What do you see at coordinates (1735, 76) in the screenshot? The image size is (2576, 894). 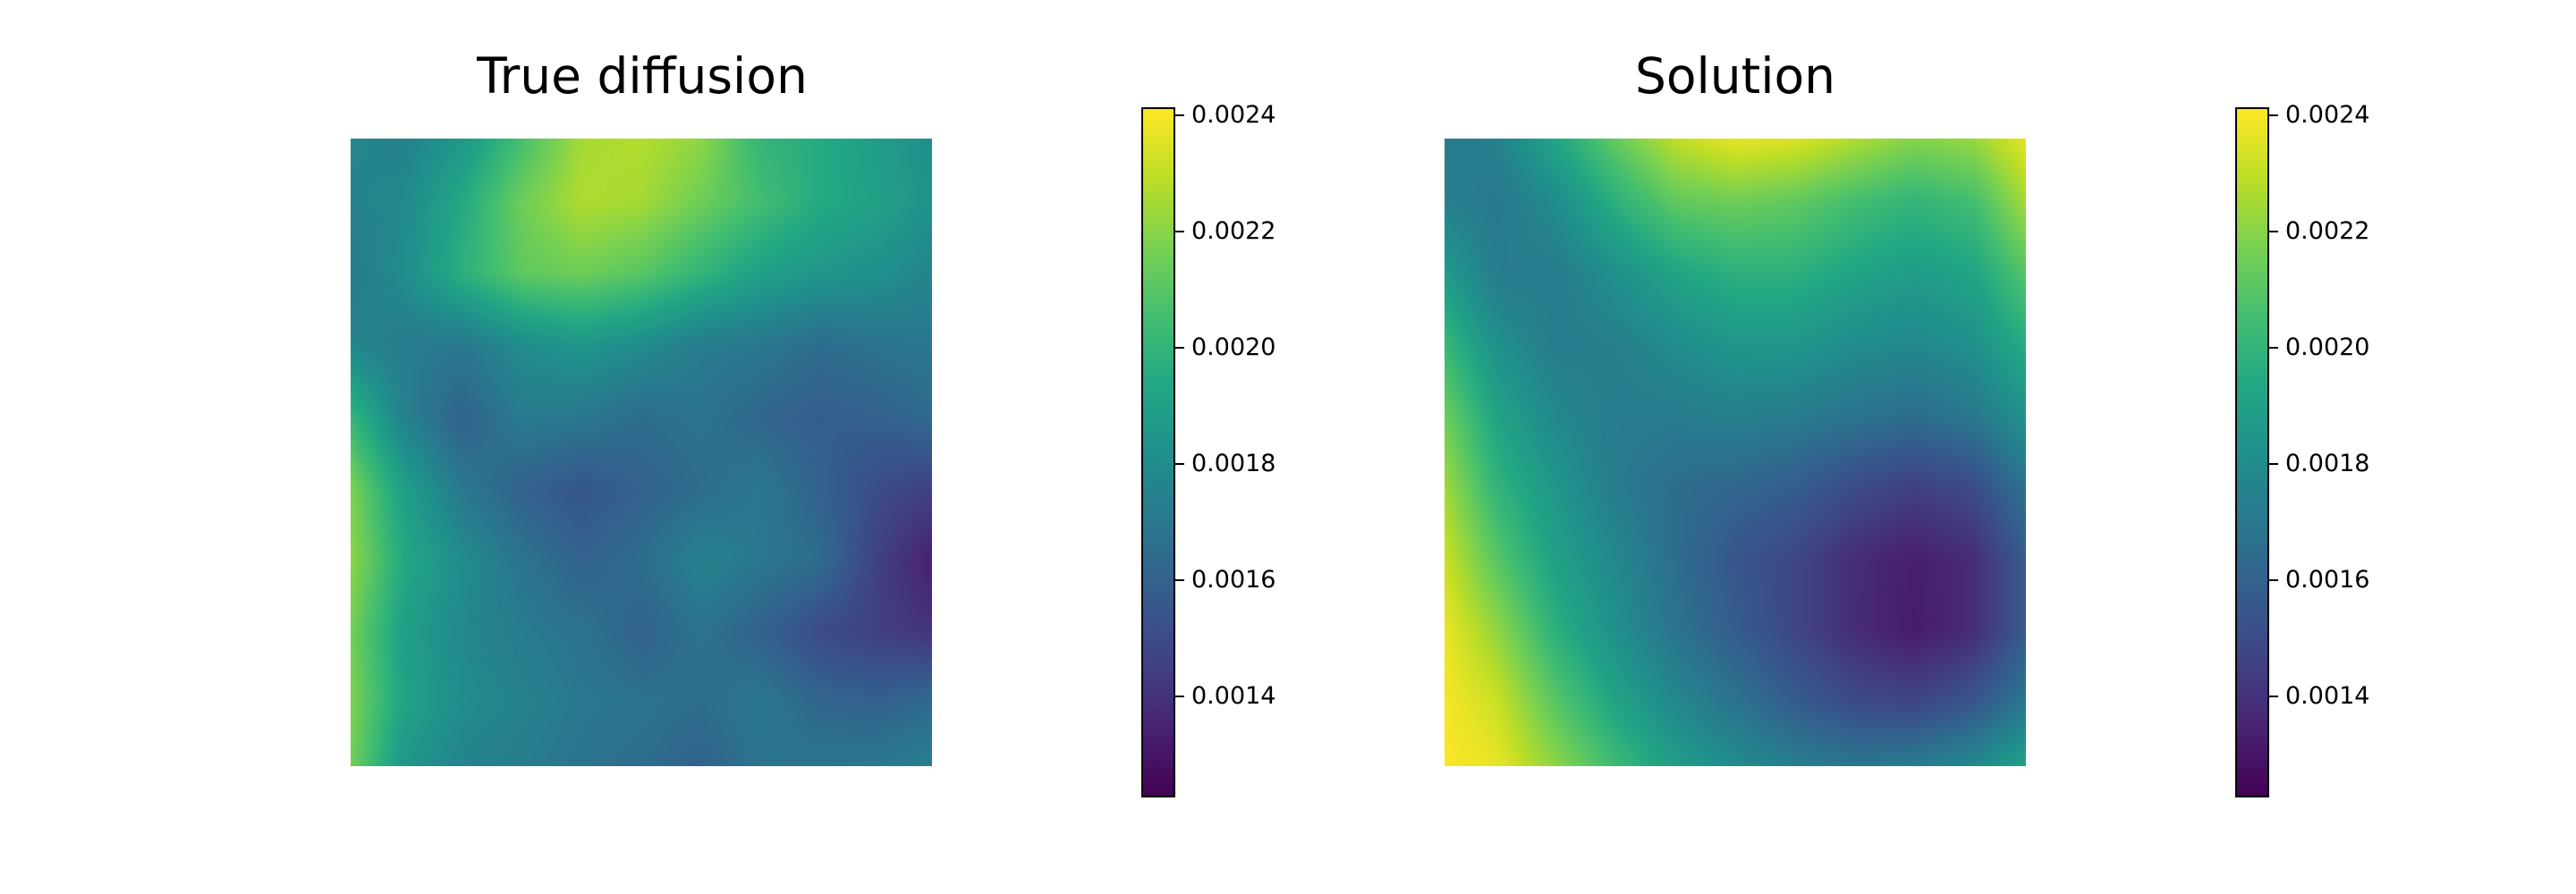 I see `right-panel-title: Solution` at bounding box center [1735, 76].